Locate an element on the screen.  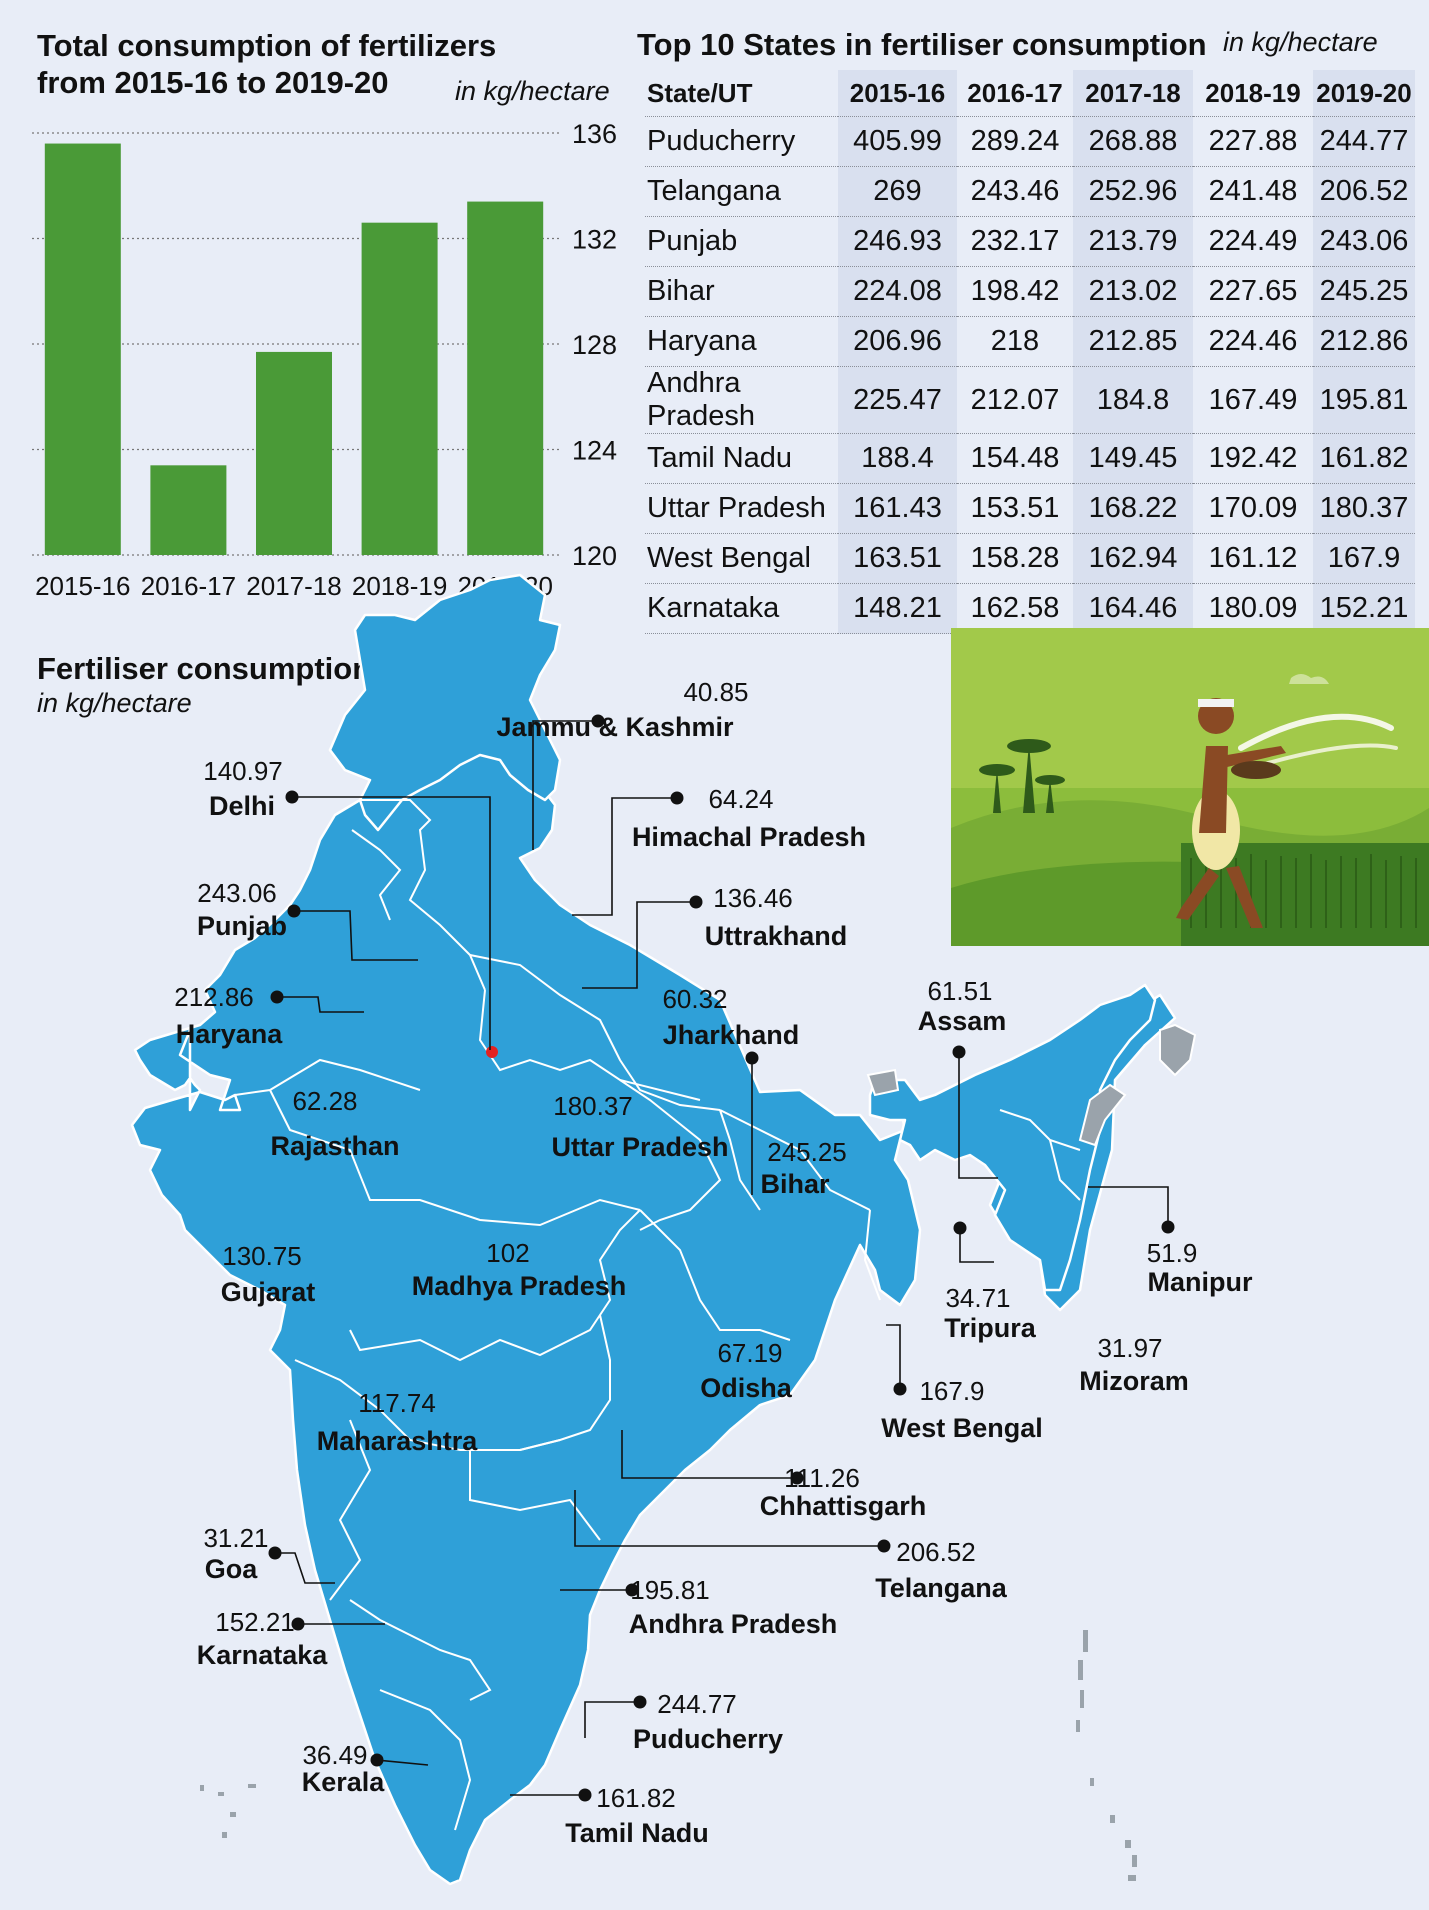
table-col-header: 2018-19 is located at coordinates (1253, 92).